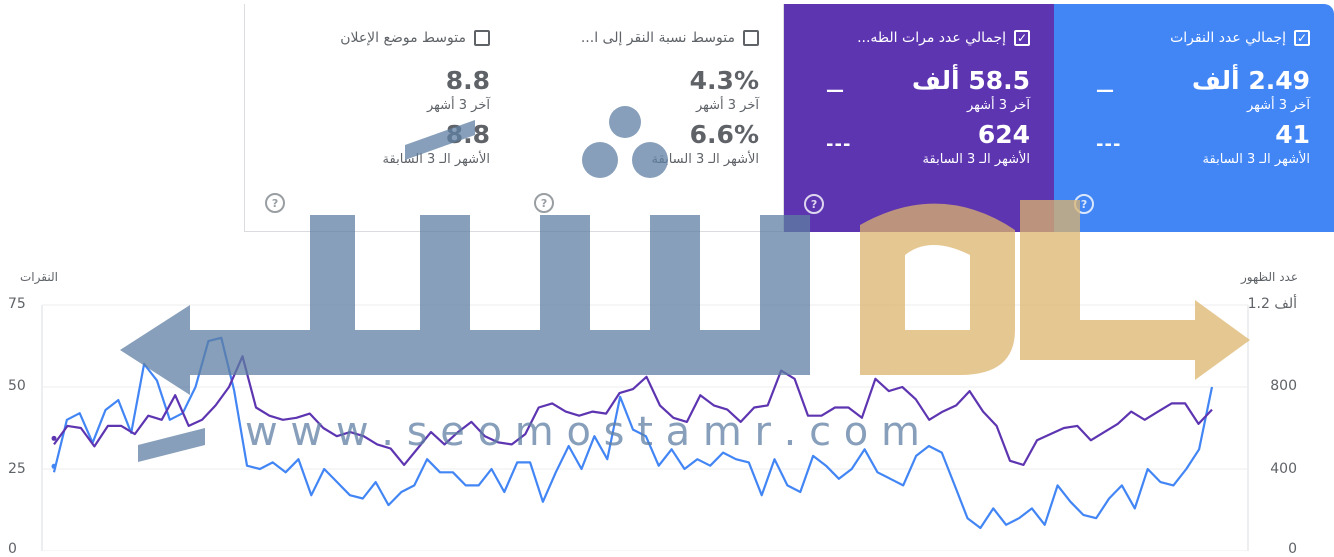  I want to click on card-prev-value: 624, so click(1003, 134).